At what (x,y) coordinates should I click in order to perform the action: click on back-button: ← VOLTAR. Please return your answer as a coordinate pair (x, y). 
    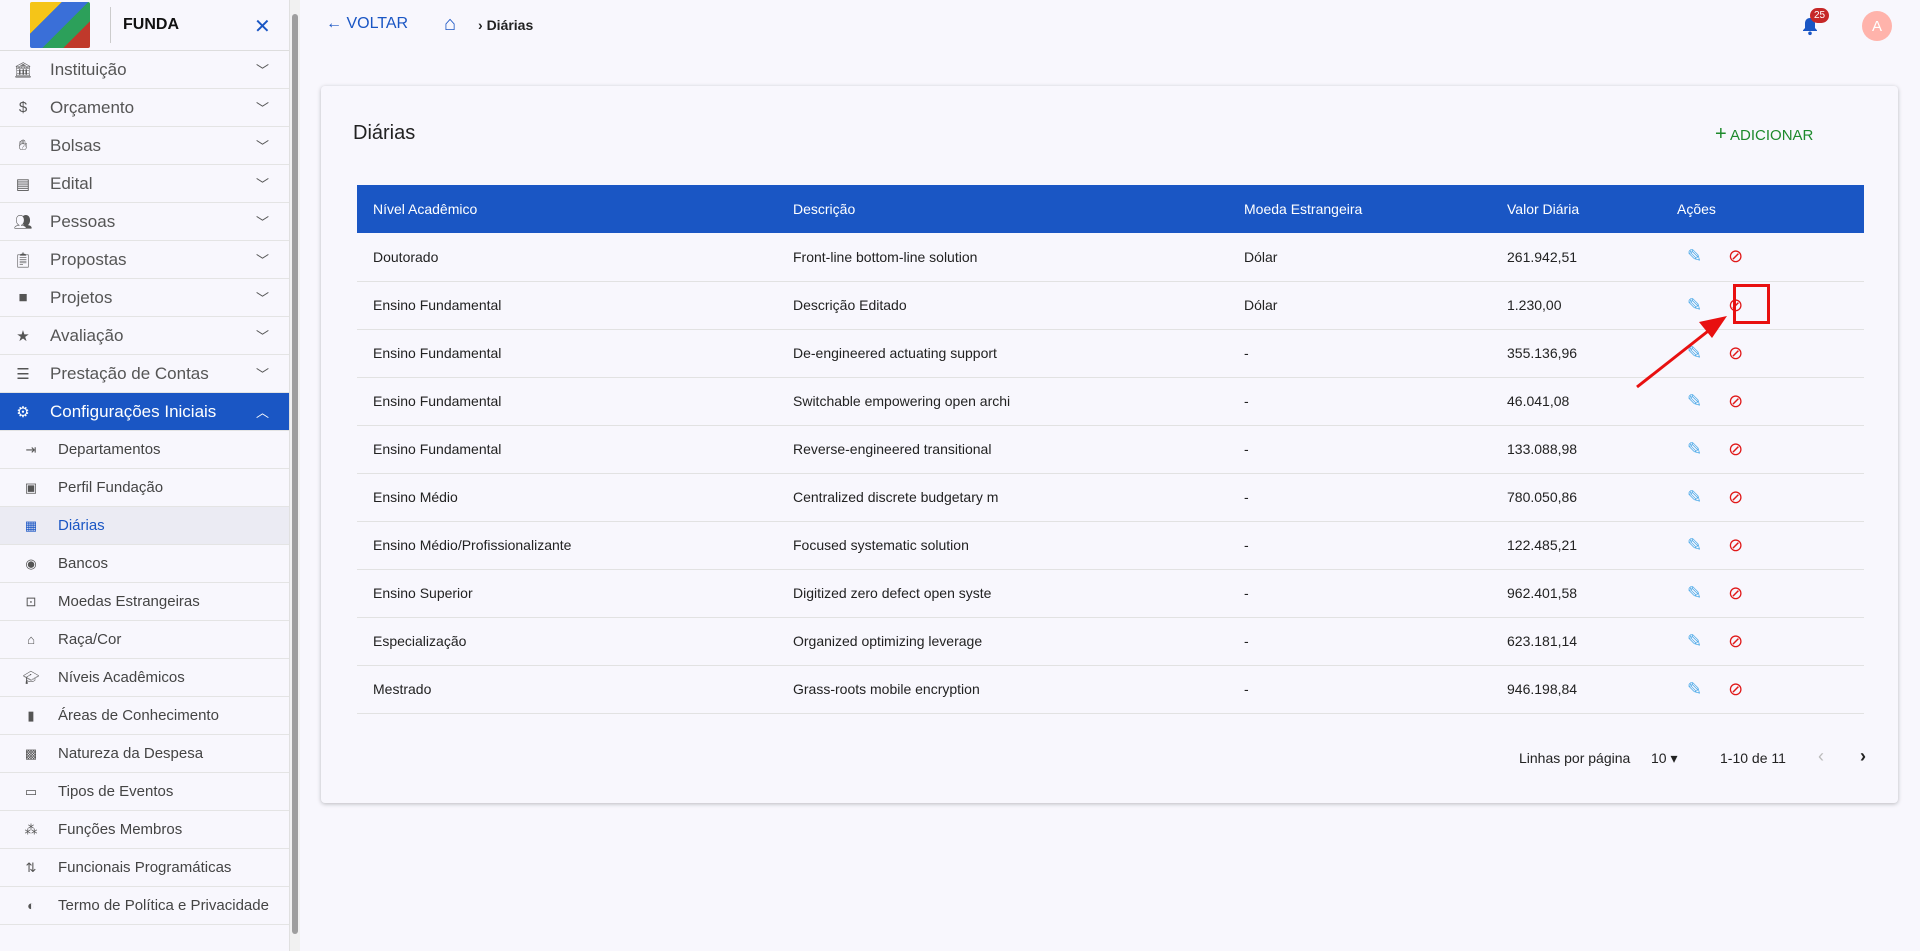
    Looking at the image, I should click on (367, 23).